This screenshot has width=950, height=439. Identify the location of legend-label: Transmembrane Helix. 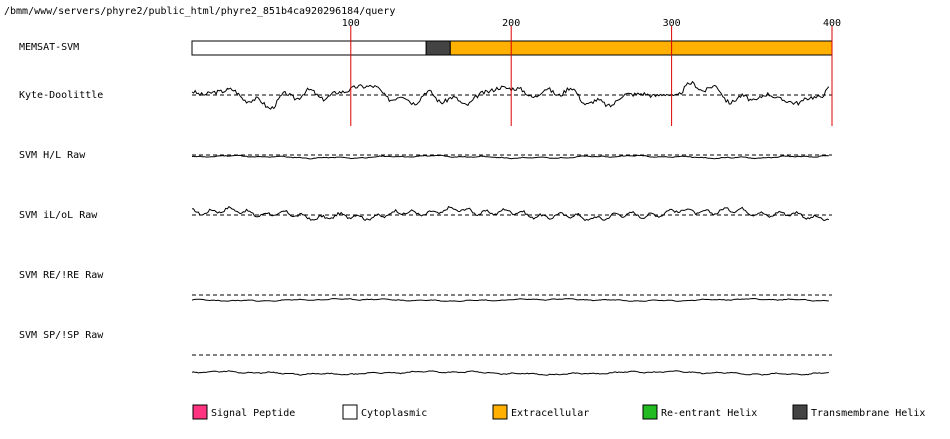
(868, 413).